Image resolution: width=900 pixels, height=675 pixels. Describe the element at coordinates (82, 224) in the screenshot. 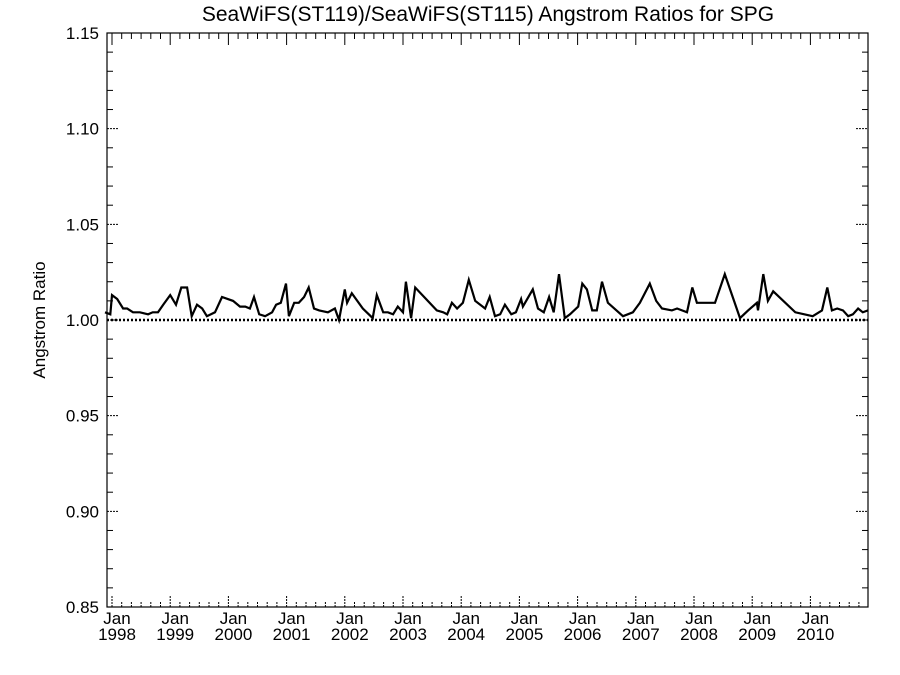

I see `y-tick-label: 1.05` at that location.